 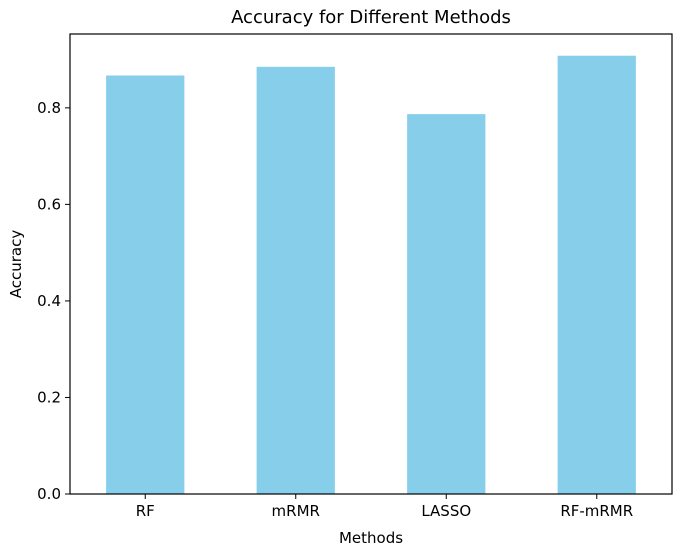 What do you see at coordinates (49, 301) in the screenshot?
I see `y-tick-label: 0.4` at bounding box center [49, 301].